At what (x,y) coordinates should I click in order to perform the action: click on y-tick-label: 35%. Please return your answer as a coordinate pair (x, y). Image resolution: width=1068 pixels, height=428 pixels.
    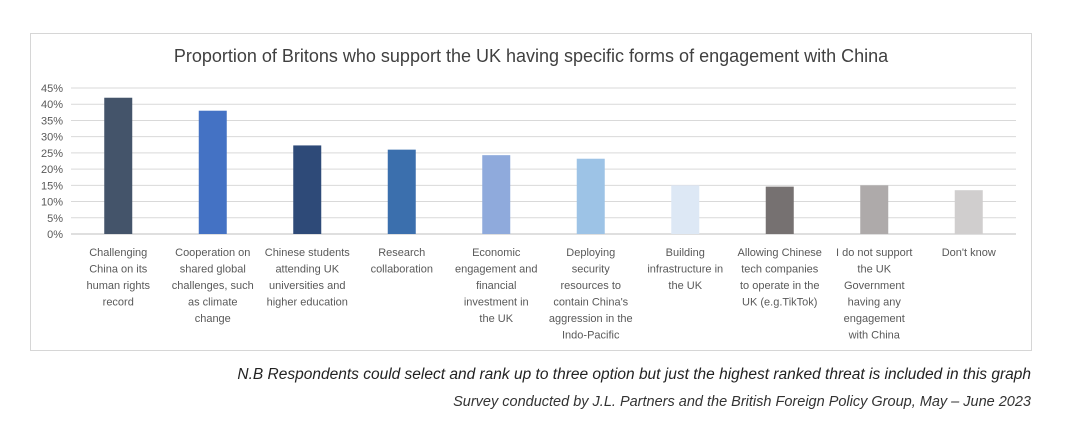
    Looking at the image, I should click on (52, 121).